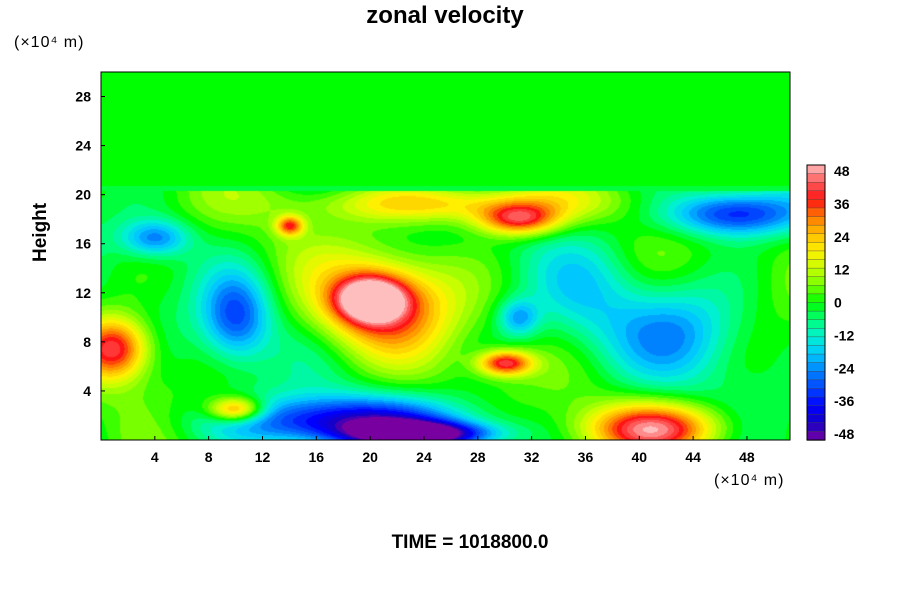  I want to click on x-tick-label-4: 20, so click(370, 457).